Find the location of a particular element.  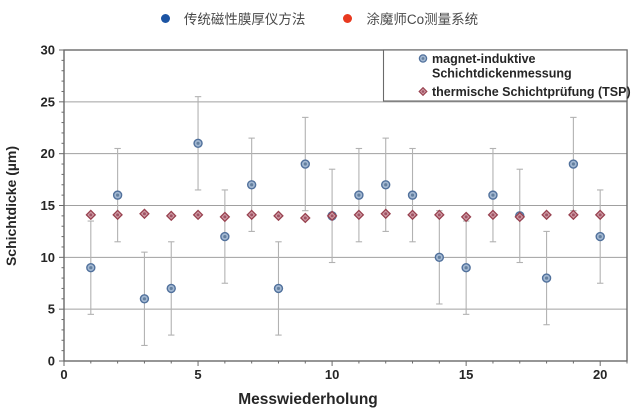

y-tick-label: 30 is located at coordinates (48, 50).